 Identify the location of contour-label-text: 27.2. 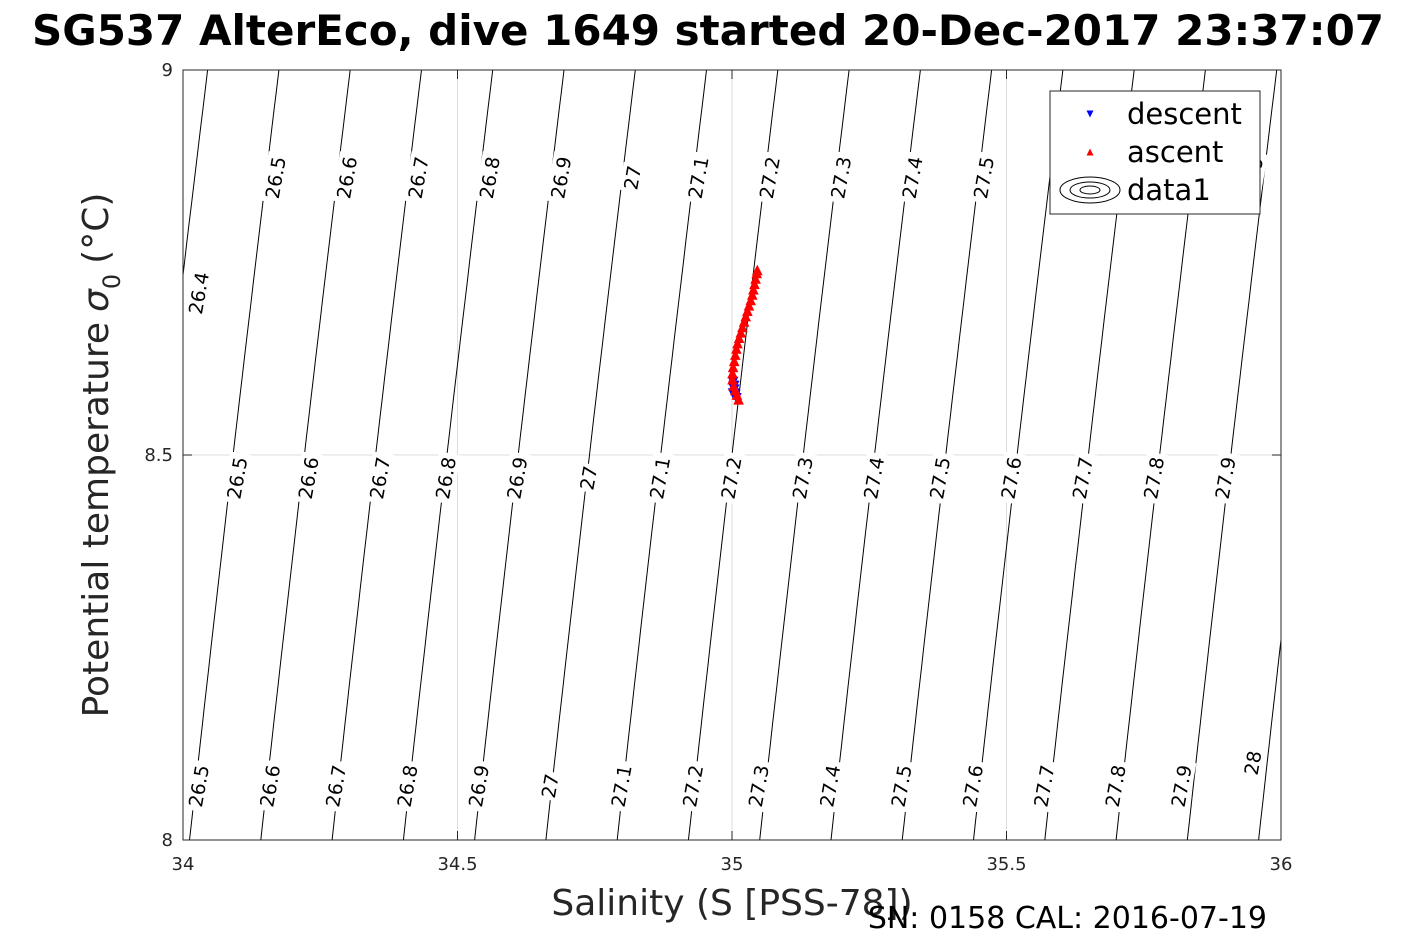
(731, 477).